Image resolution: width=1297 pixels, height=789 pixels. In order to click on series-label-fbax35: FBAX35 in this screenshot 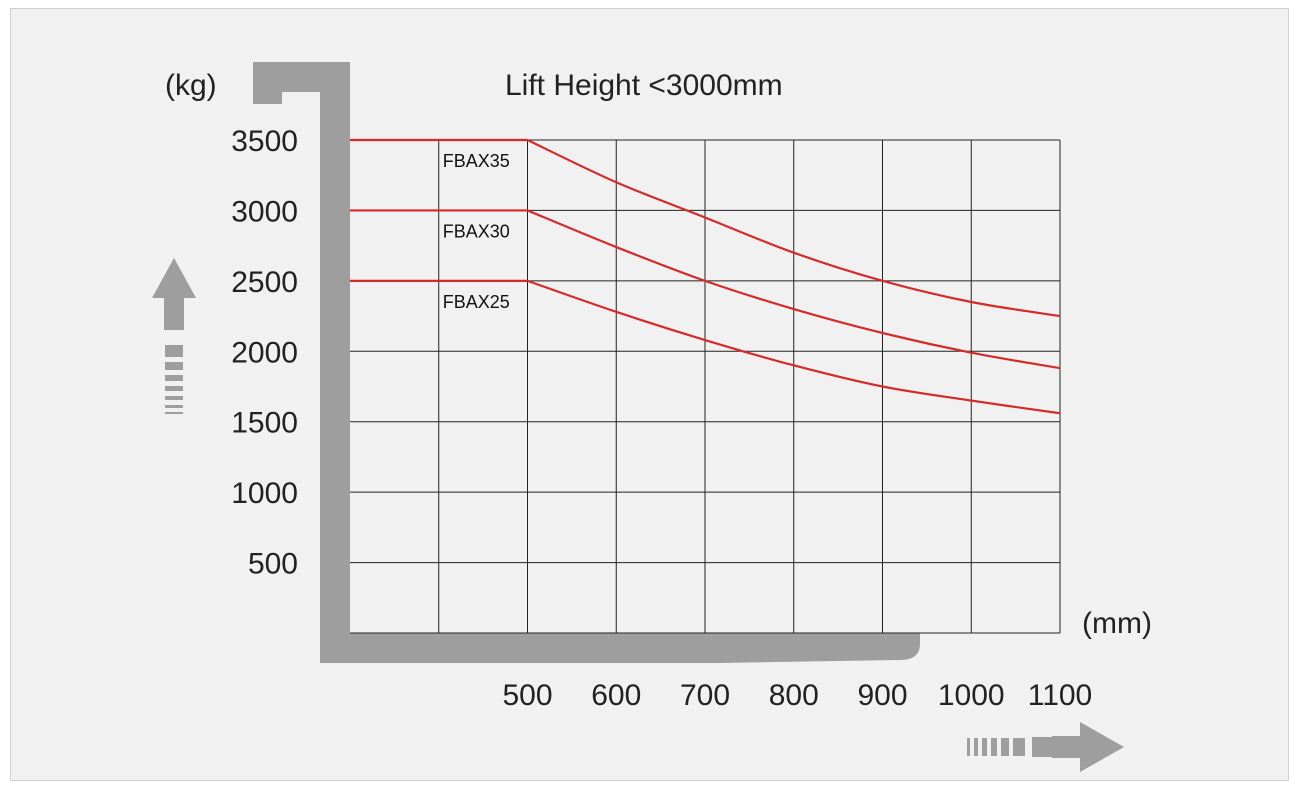, I will do `click(476, 161)`.